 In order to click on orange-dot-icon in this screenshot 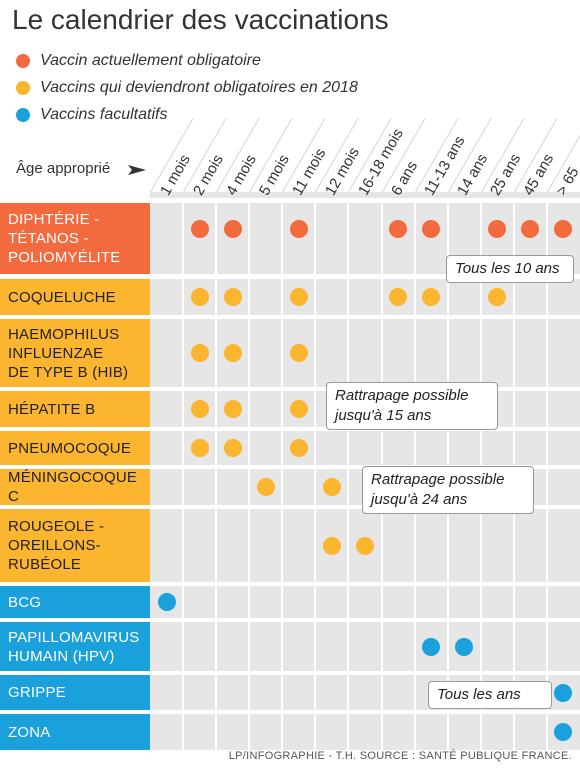, I will do `click(23, 61)`.